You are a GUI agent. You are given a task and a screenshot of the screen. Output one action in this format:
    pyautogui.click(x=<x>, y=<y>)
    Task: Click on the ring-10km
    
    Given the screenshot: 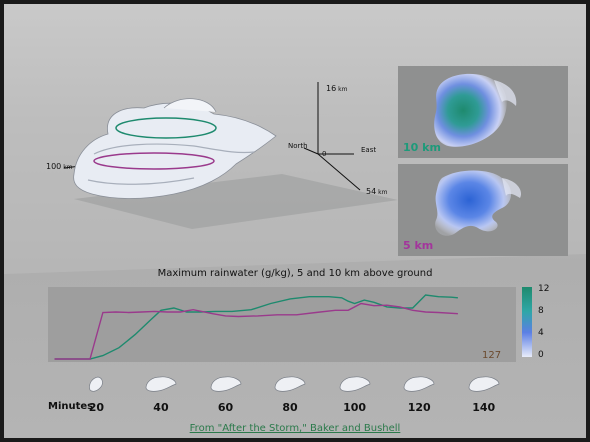 What is the action you would take?
    pyautogui.click(x=166, y=128)
    